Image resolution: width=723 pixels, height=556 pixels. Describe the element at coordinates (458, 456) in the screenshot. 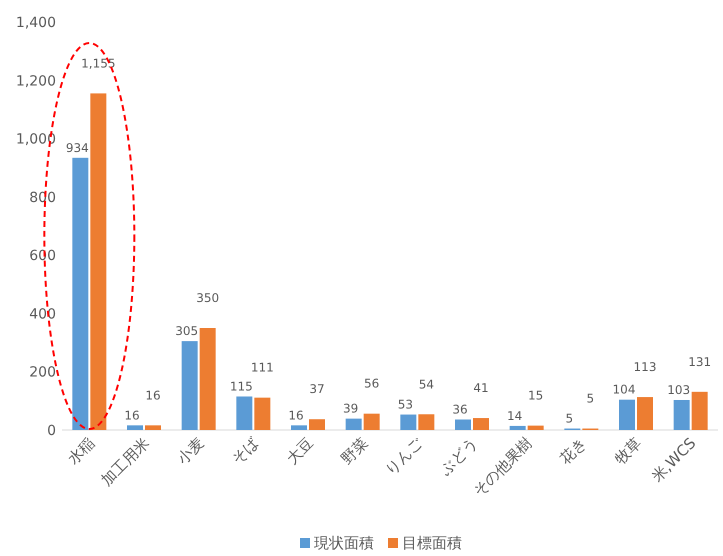

I see `x-tick-label: ぶどう` at that location.